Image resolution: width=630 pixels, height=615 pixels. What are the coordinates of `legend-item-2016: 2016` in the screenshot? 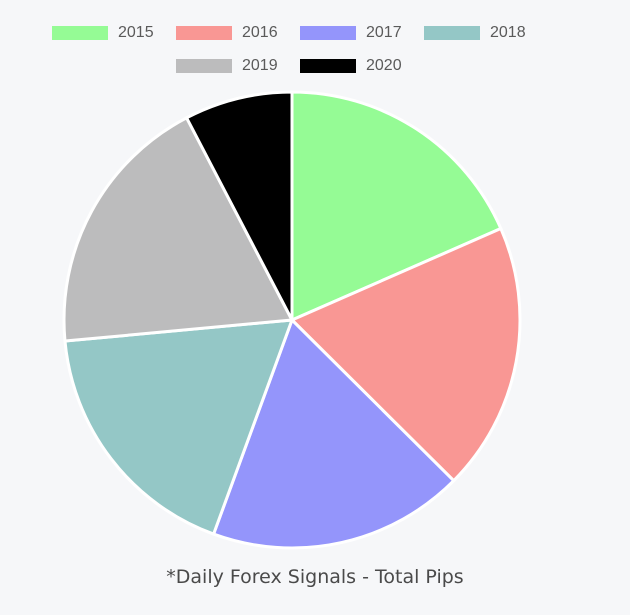 It's located at (227, 33).